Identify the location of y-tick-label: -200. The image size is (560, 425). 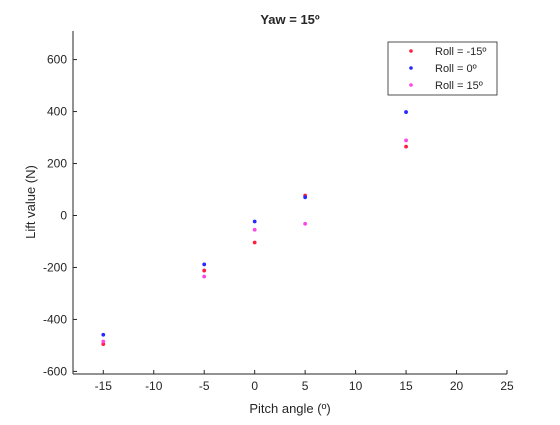
(55, 267).